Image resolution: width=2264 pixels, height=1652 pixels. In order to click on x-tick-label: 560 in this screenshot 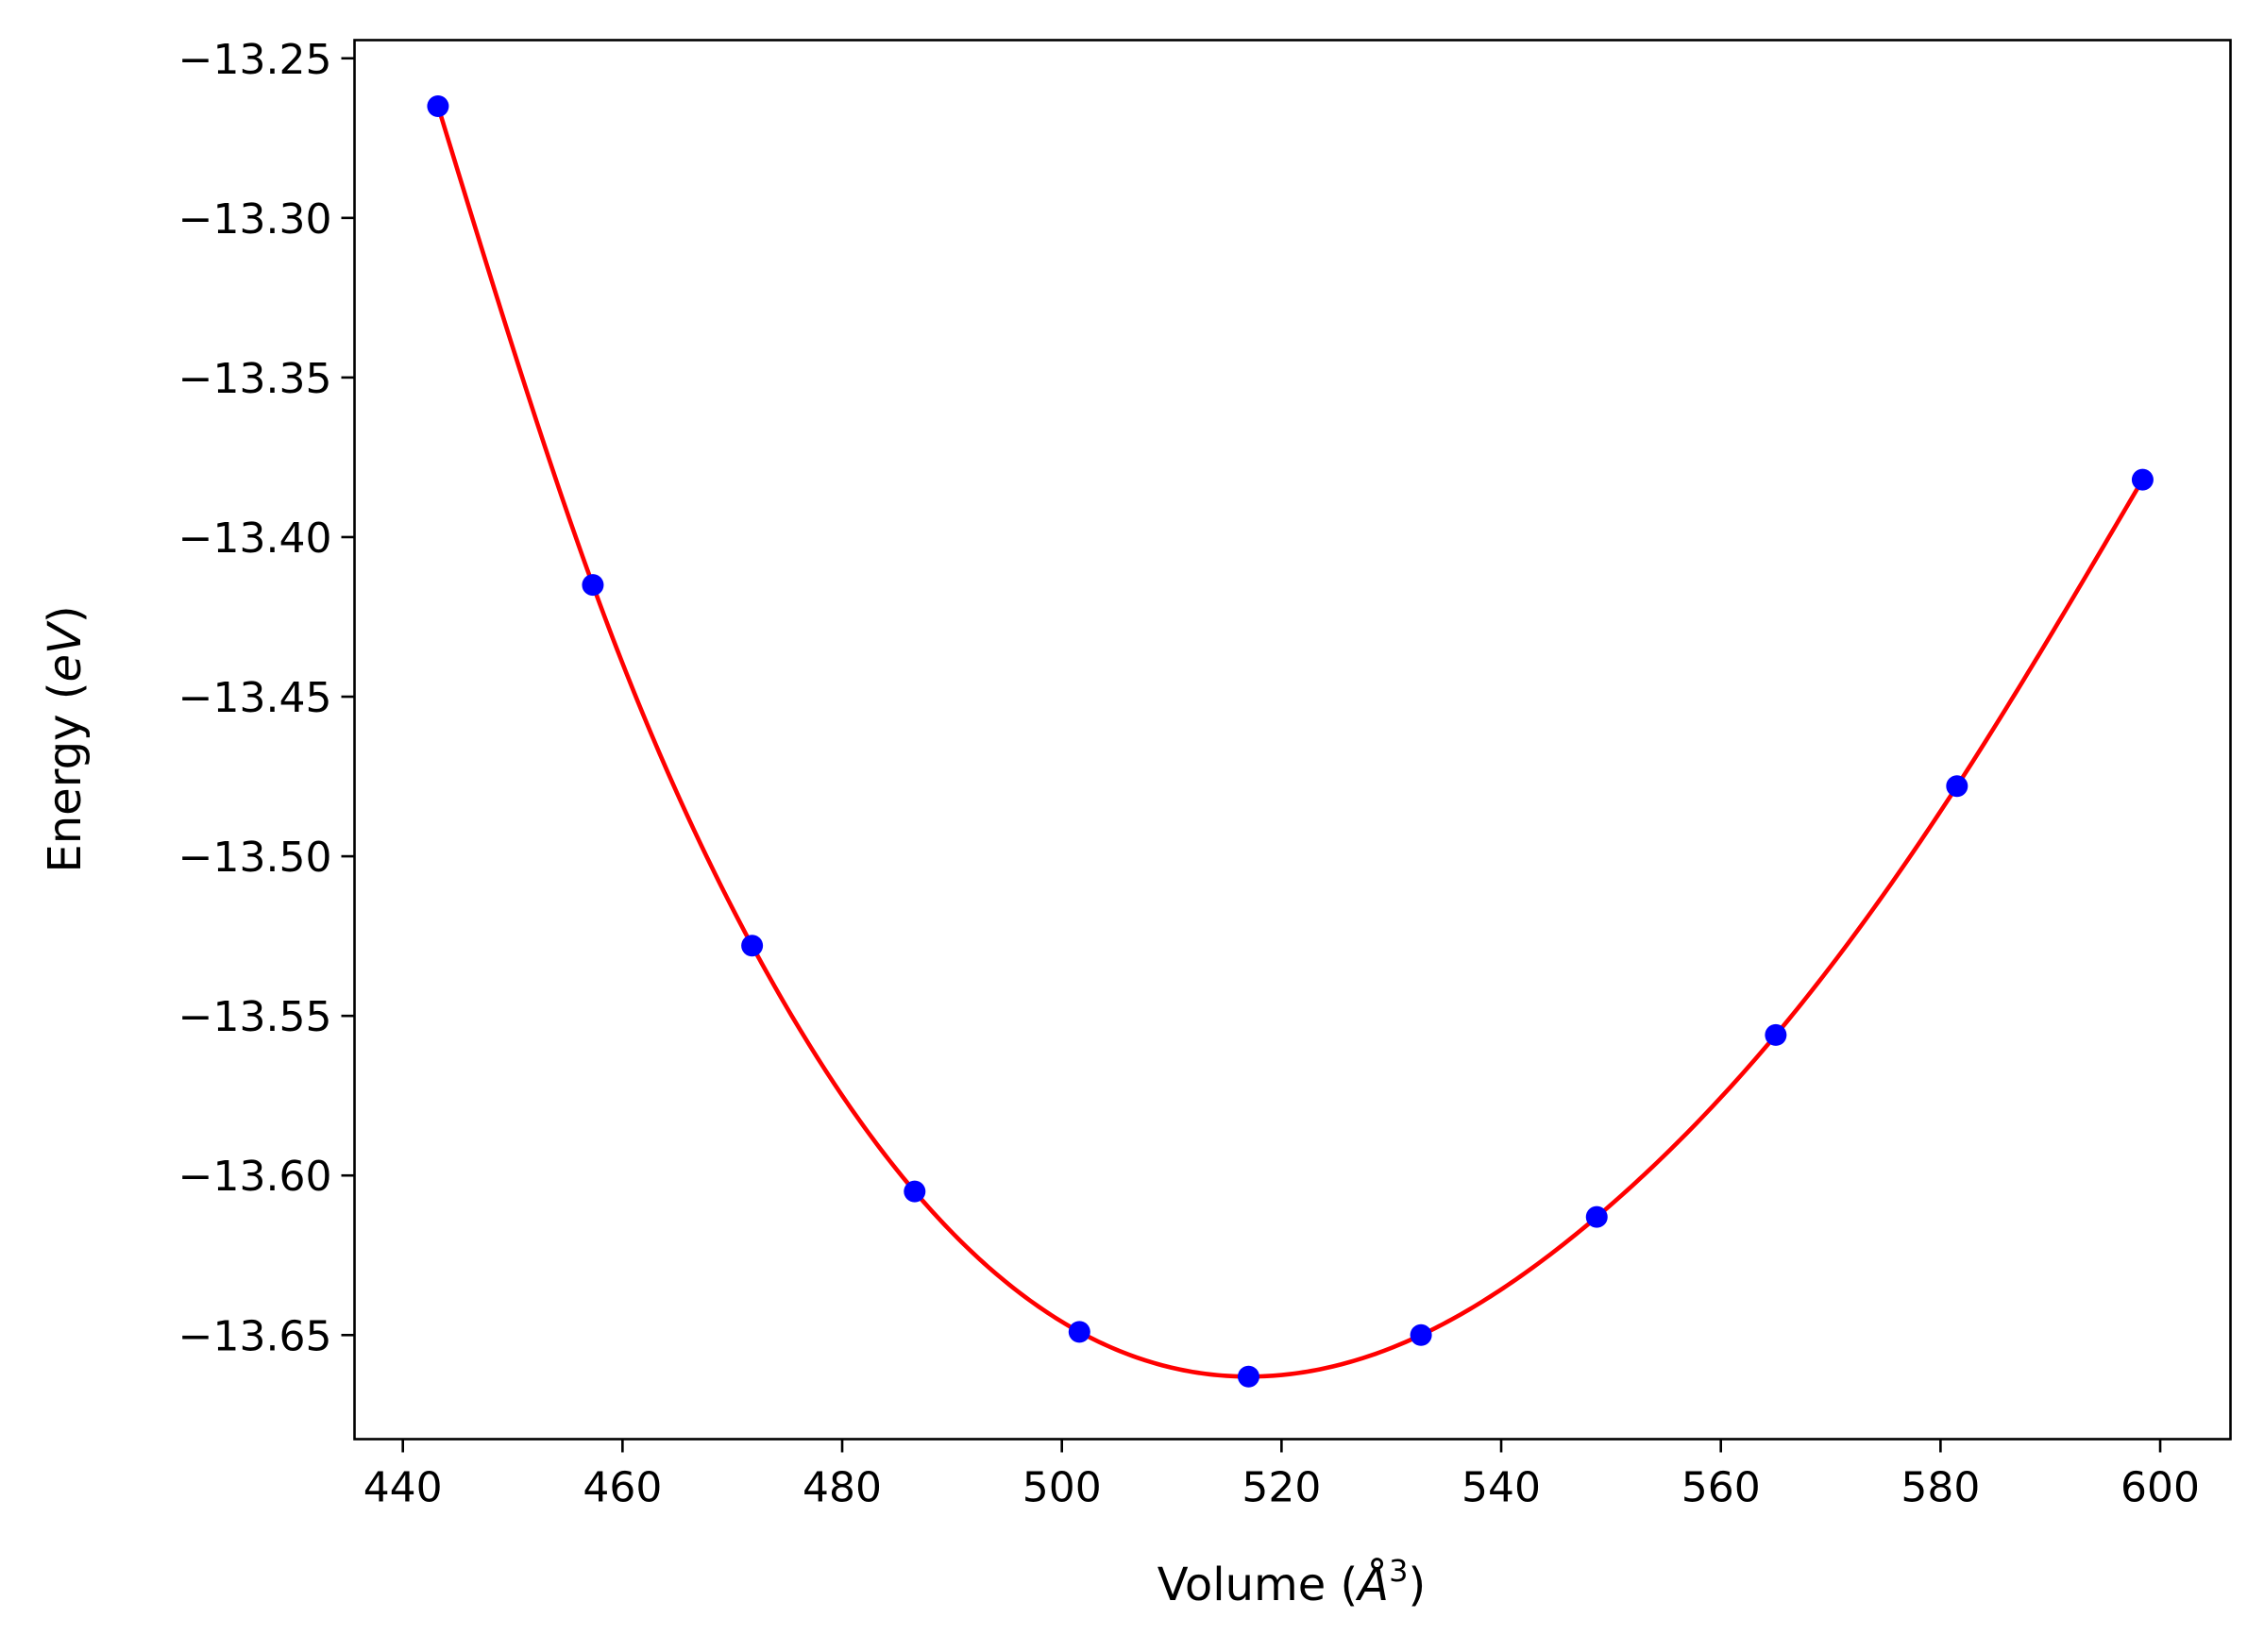, I will do `click(1721, 1488)`.